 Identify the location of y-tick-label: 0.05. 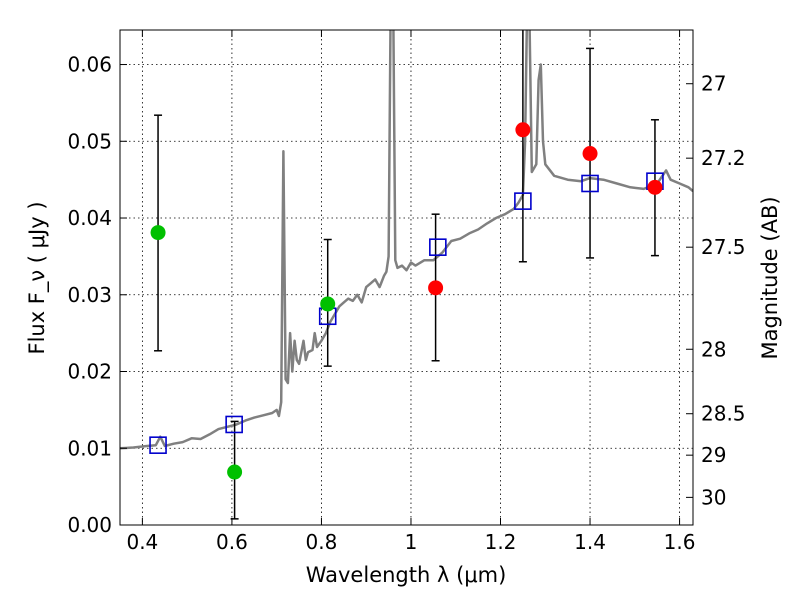
(89, 141).